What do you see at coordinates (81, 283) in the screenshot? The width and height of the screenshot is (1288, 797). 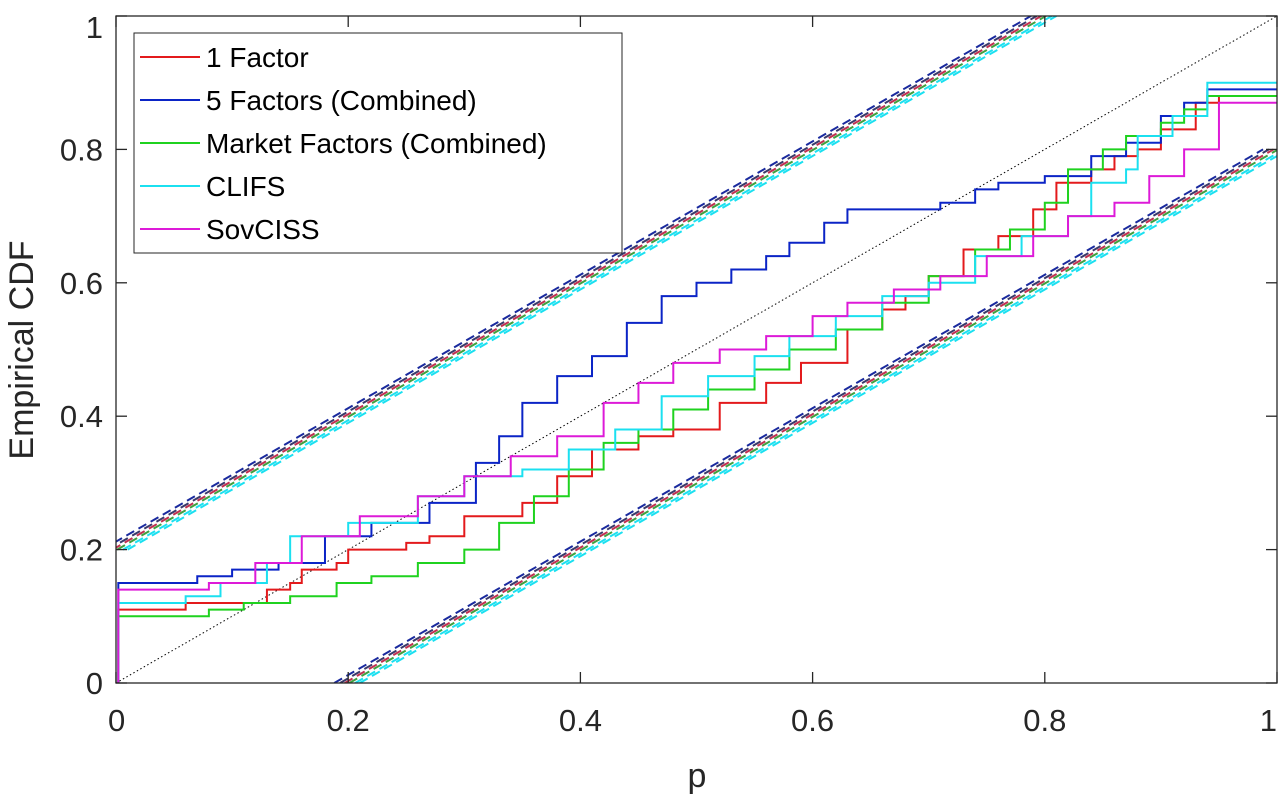 I see `y-tick-label: 0.6` at bounding box center [81, 283].